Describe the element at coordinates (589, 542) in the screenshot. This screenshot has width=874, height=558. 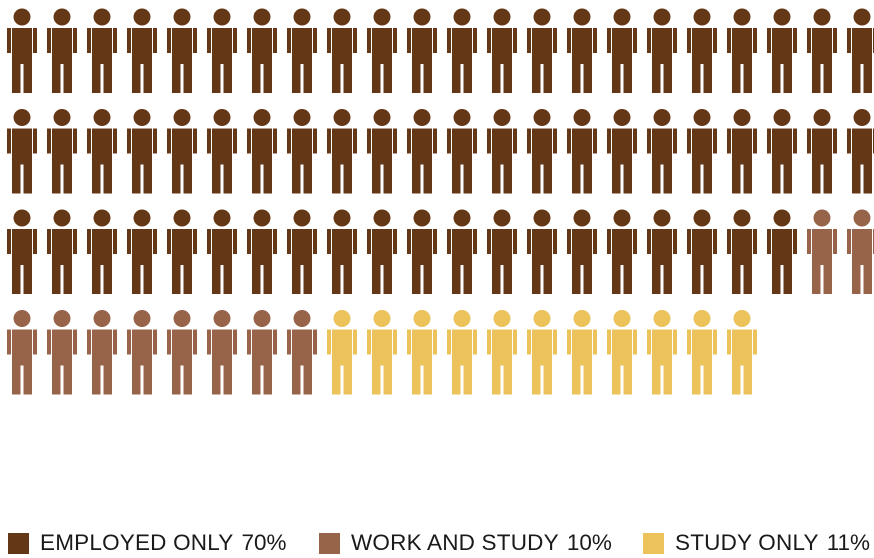
I see `legend-value: 10%` at that location.